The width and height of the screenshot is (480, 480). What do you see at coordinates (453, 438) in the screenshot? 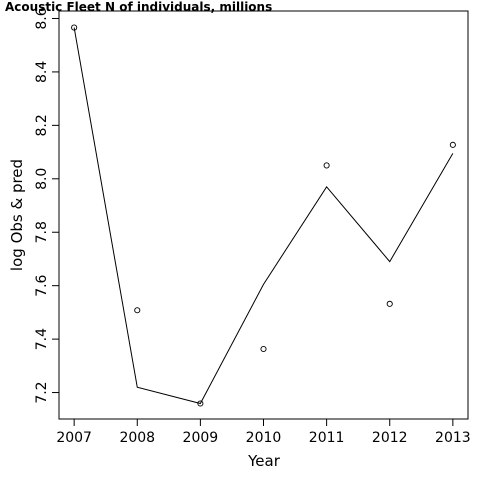
I see `x-tick-label: 2013` at bounding box center [453, 438].